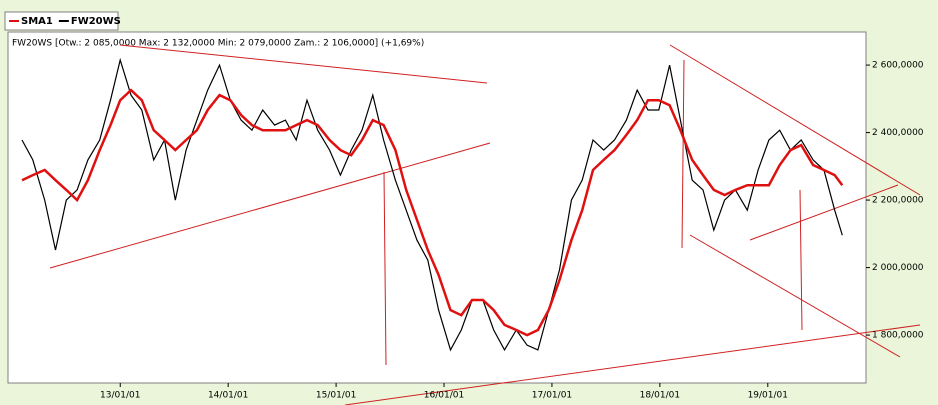 The height and width of the screenshot is (405, 938). What do you see at coordinates (898, 268) in the screenshot?
I see `y-tick-label: 2 000,0000` at bounding box center [898, 268].